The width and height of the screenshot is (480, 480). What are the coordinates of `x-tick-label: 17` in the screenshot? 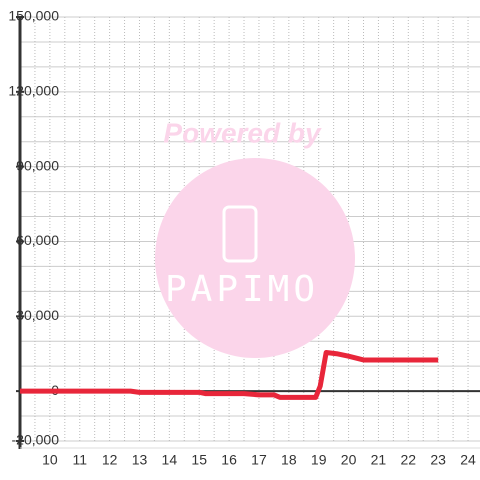 It's located at (259, 460).